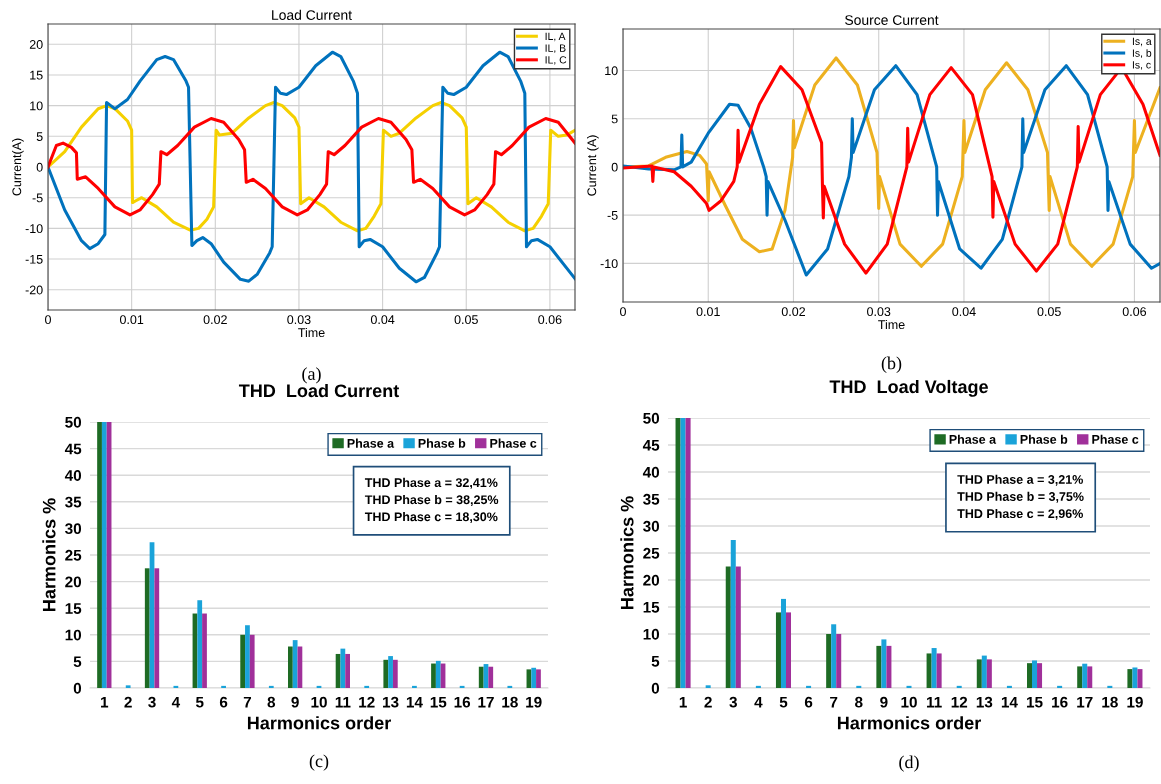  I want to click on chart-title: THD Load Voltage, so click(908, 388).